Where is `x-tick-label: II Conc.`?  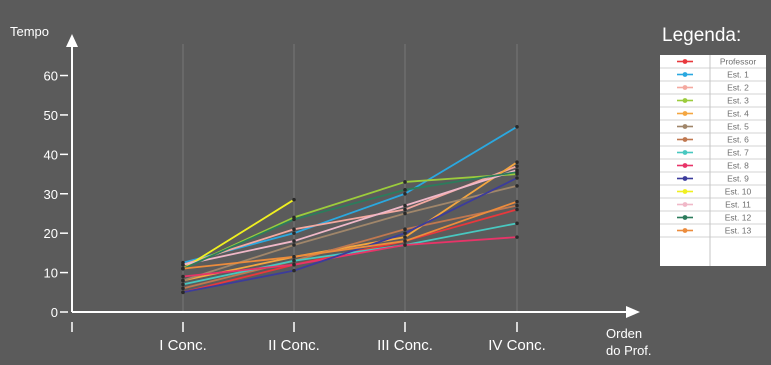
x-tick-label: II Conc. is located at coordinates (294, 345).